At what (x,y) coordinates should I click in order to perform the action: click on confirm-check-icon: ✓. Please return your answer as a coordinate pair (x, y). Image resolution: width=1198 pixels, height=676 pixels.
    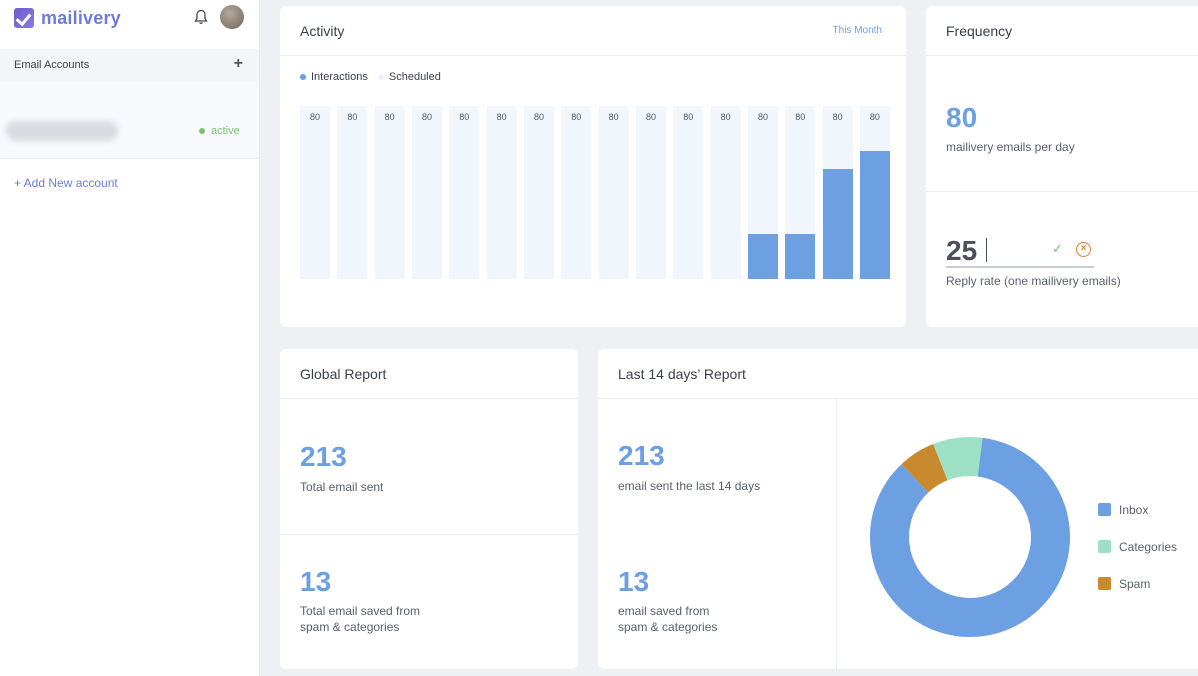
    Looking at the image, I should click on (1057, 248).